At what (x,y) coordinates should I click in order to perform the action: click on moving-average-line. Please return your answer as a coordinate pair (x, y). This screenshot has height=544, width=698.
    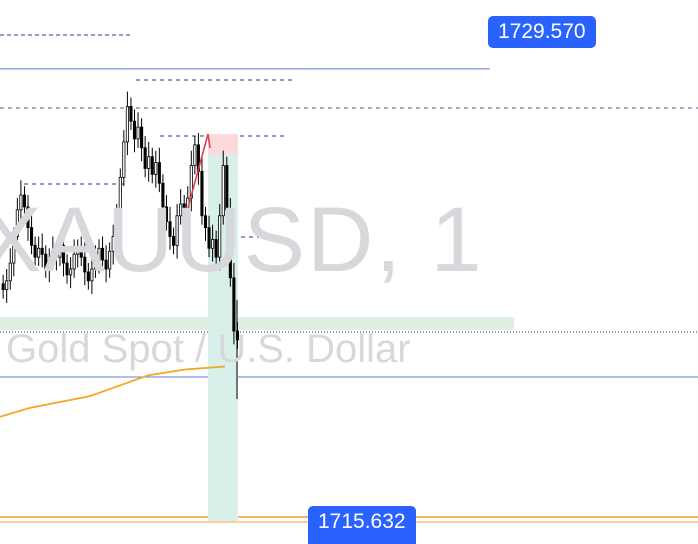
    Looking at the image, I should click on (113, 391).